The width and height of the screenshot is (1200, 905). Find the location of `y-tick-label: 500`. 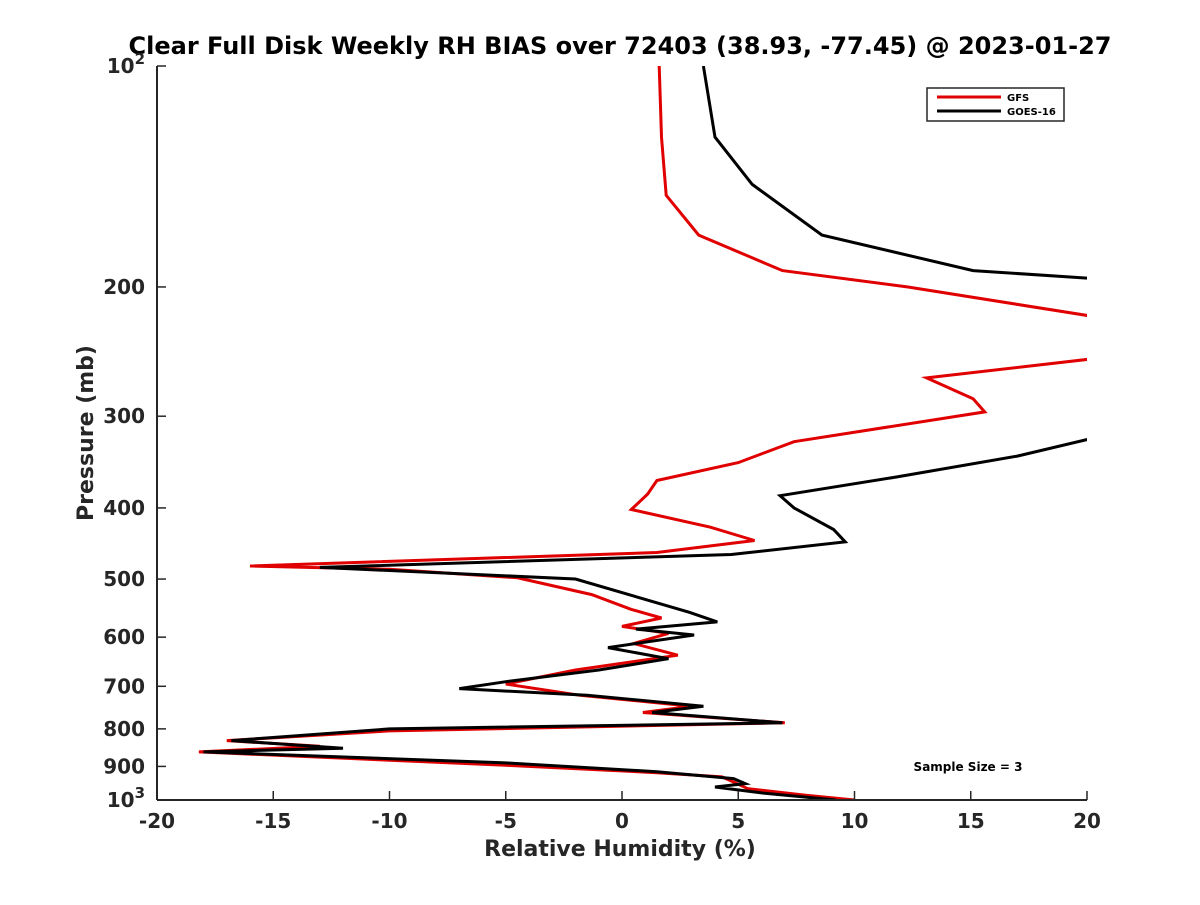

y-tick-label: 500 is located at coordinates (124, 579).